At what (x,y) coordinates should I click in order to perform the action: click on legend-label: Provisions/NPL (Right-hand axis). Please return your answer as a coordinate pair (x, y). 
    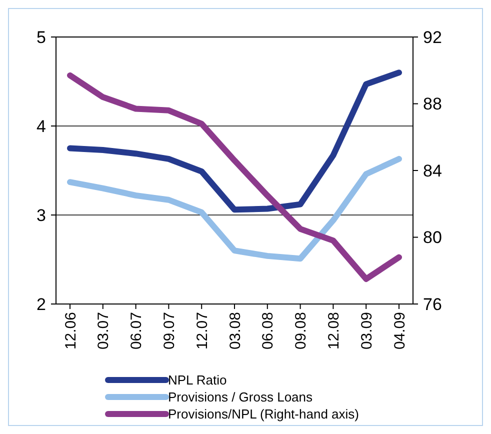
    Looking at the image, I should click on (263, 414).